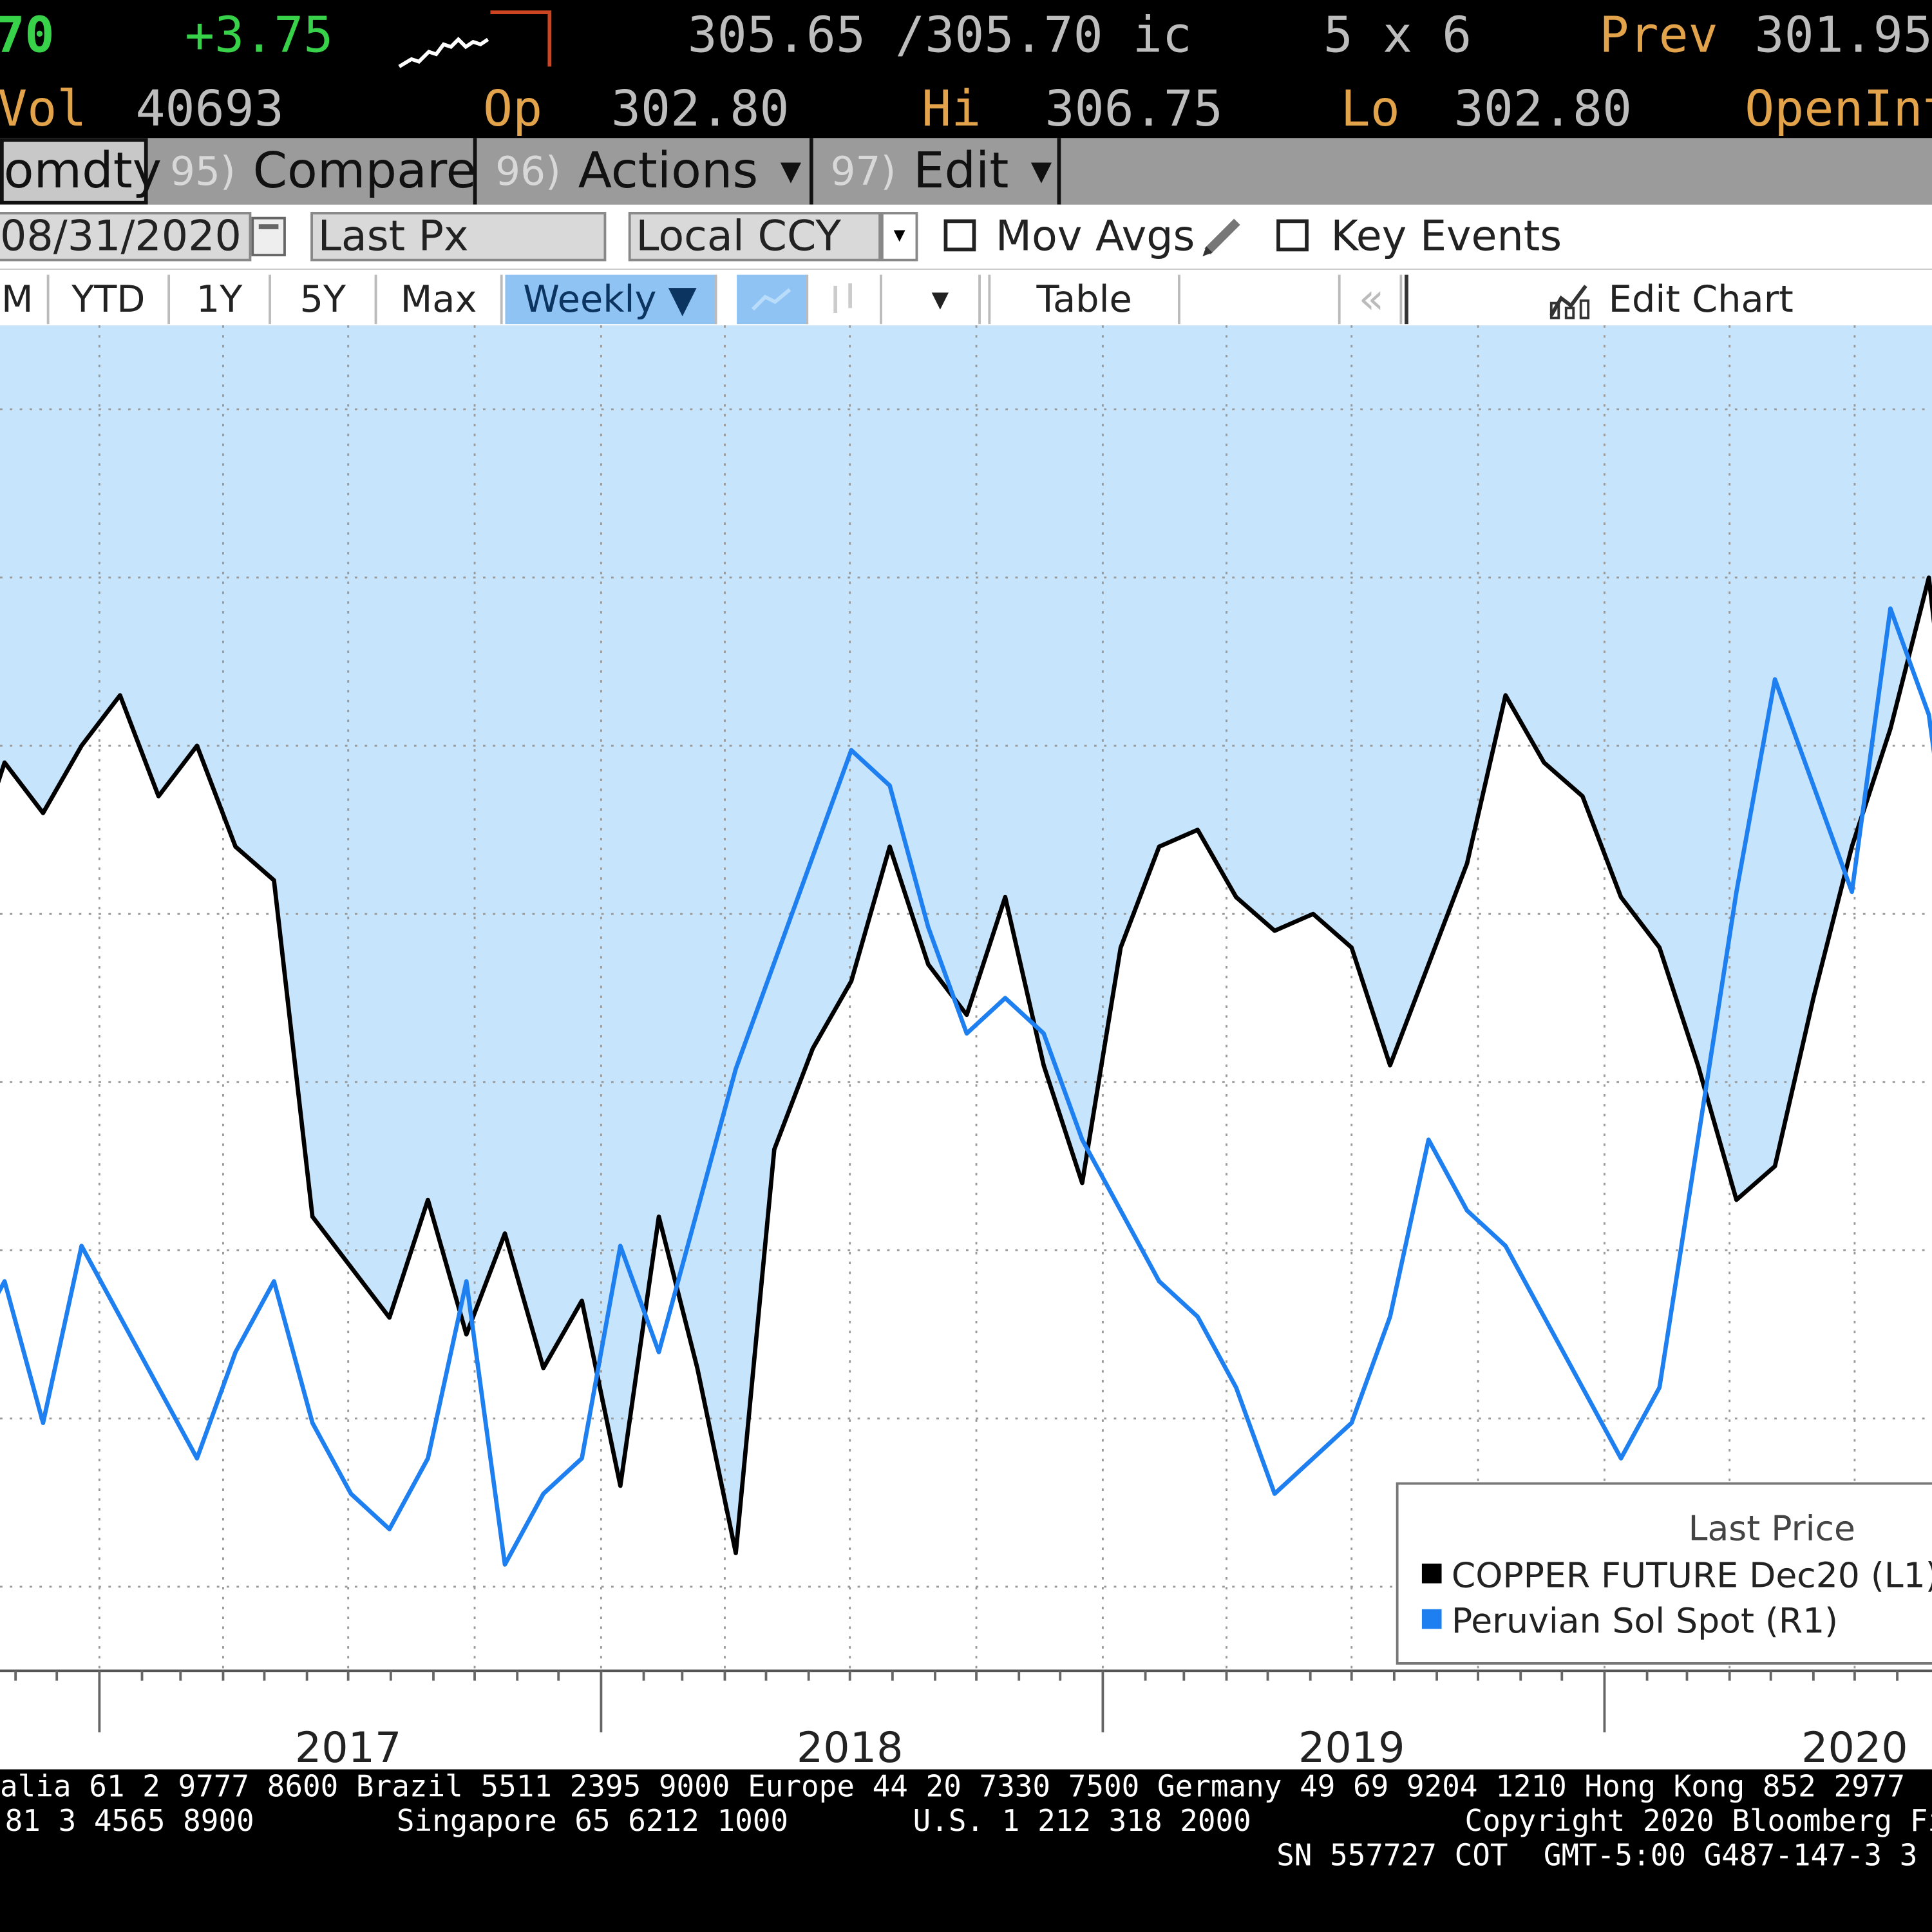 The width and height of the screenshot is (1932, 1932). I want to click on vol-value: 40693, so click(209, 109).